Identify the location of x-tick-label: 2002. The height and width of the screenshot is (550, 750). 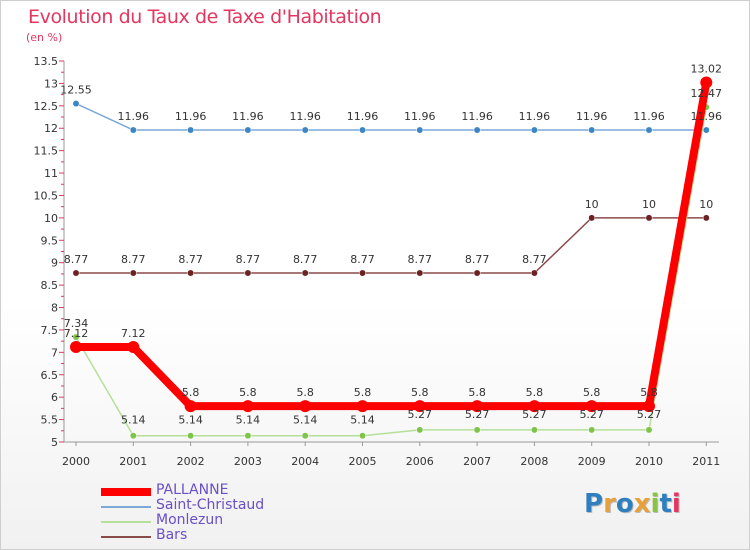
(191, 461).